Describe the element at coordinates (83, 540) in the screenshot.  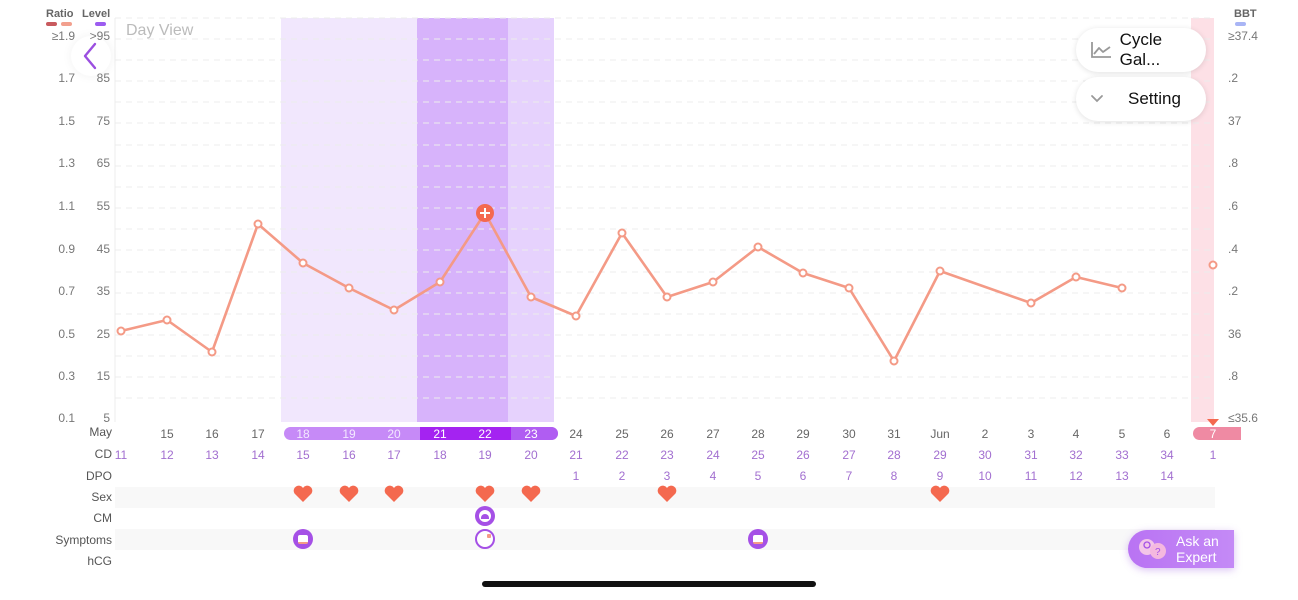
I see `row-label-symptoms: Symptoms` at that location.